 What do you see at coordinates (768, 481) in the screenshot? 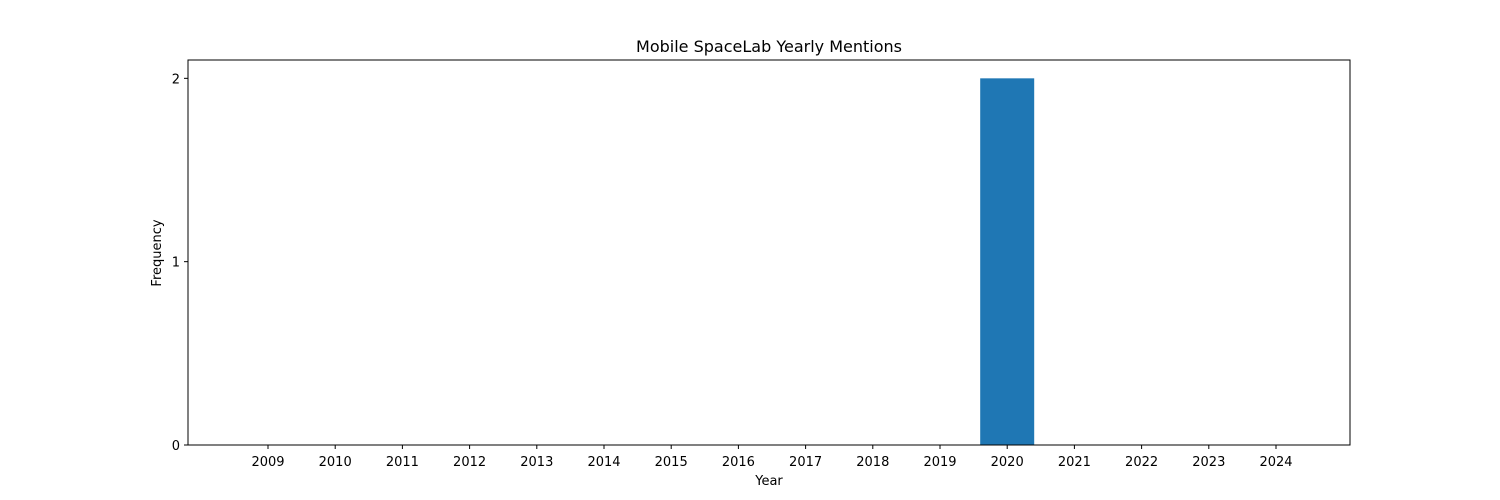
I see `x-axis-label: Year` at bounding box center [768, 481].